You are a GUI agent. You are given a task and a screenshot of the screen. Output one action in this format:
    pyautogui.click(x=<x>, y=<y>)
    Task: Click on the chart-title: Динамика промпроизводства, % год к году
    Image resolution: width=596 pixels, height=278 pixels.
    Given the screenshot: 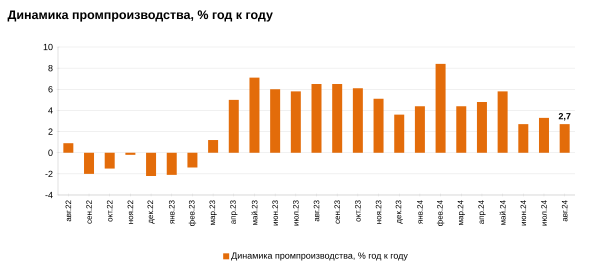 What is the action you would take?
    pyautogui.click(x=140, y=16)
    